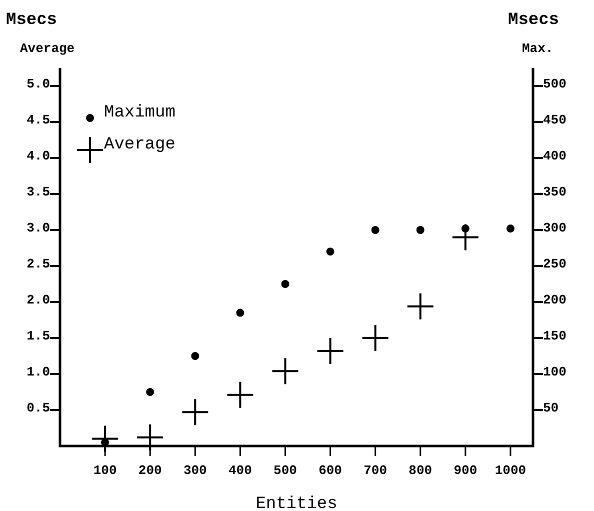 The width and height of the screenshot is (594, 511). What do you see at coordinates (38, 228) in the screenshot?
I see `y-tick-label: 3.0` at bounding box center [38, 228].